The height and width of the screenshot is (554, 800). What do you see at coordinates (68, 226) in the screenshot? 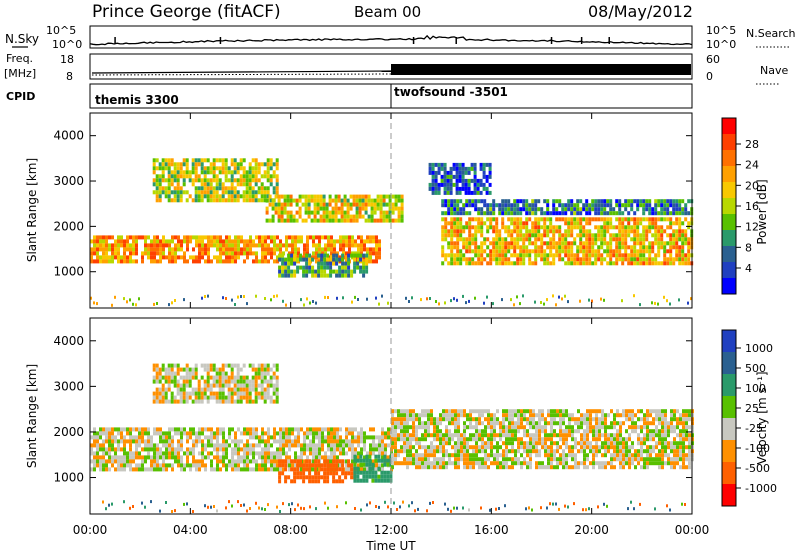
I see `y-tick-label: 2000` at bounding box center [68, 226].